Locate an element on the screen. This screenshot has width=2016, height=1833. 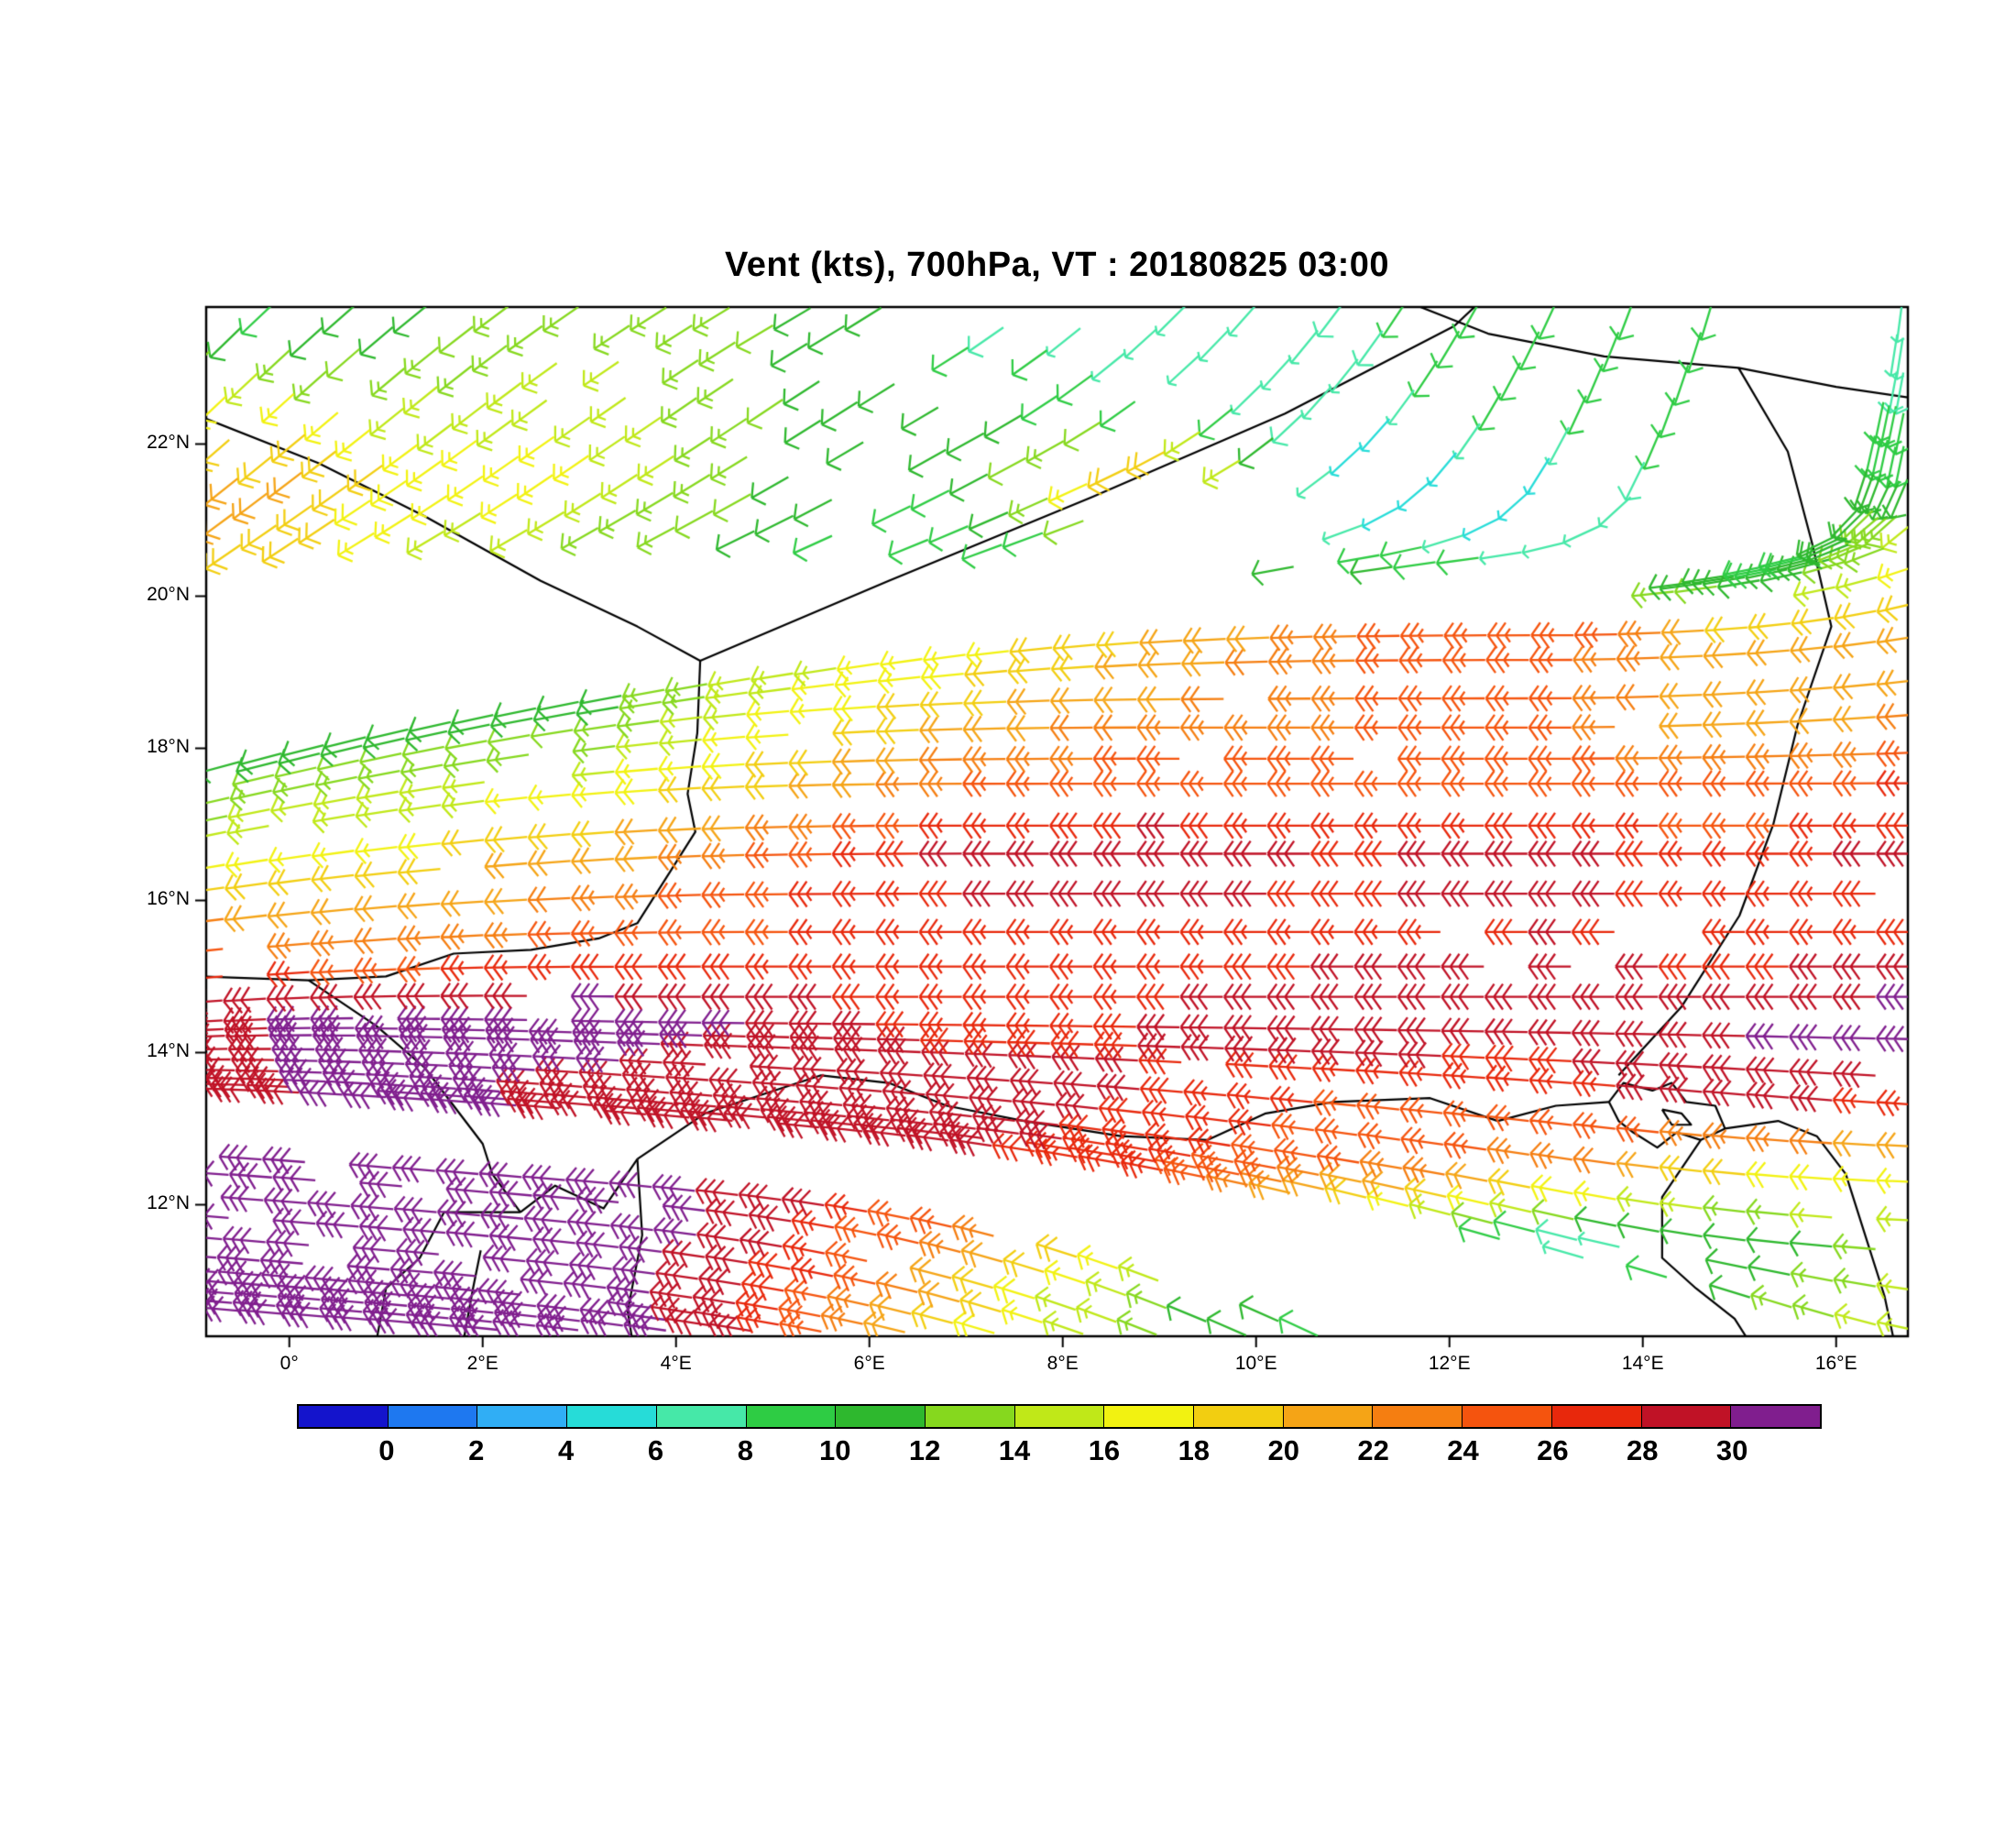
x-tick-label-10: 10°E is located at coordinates (1255, 1363).